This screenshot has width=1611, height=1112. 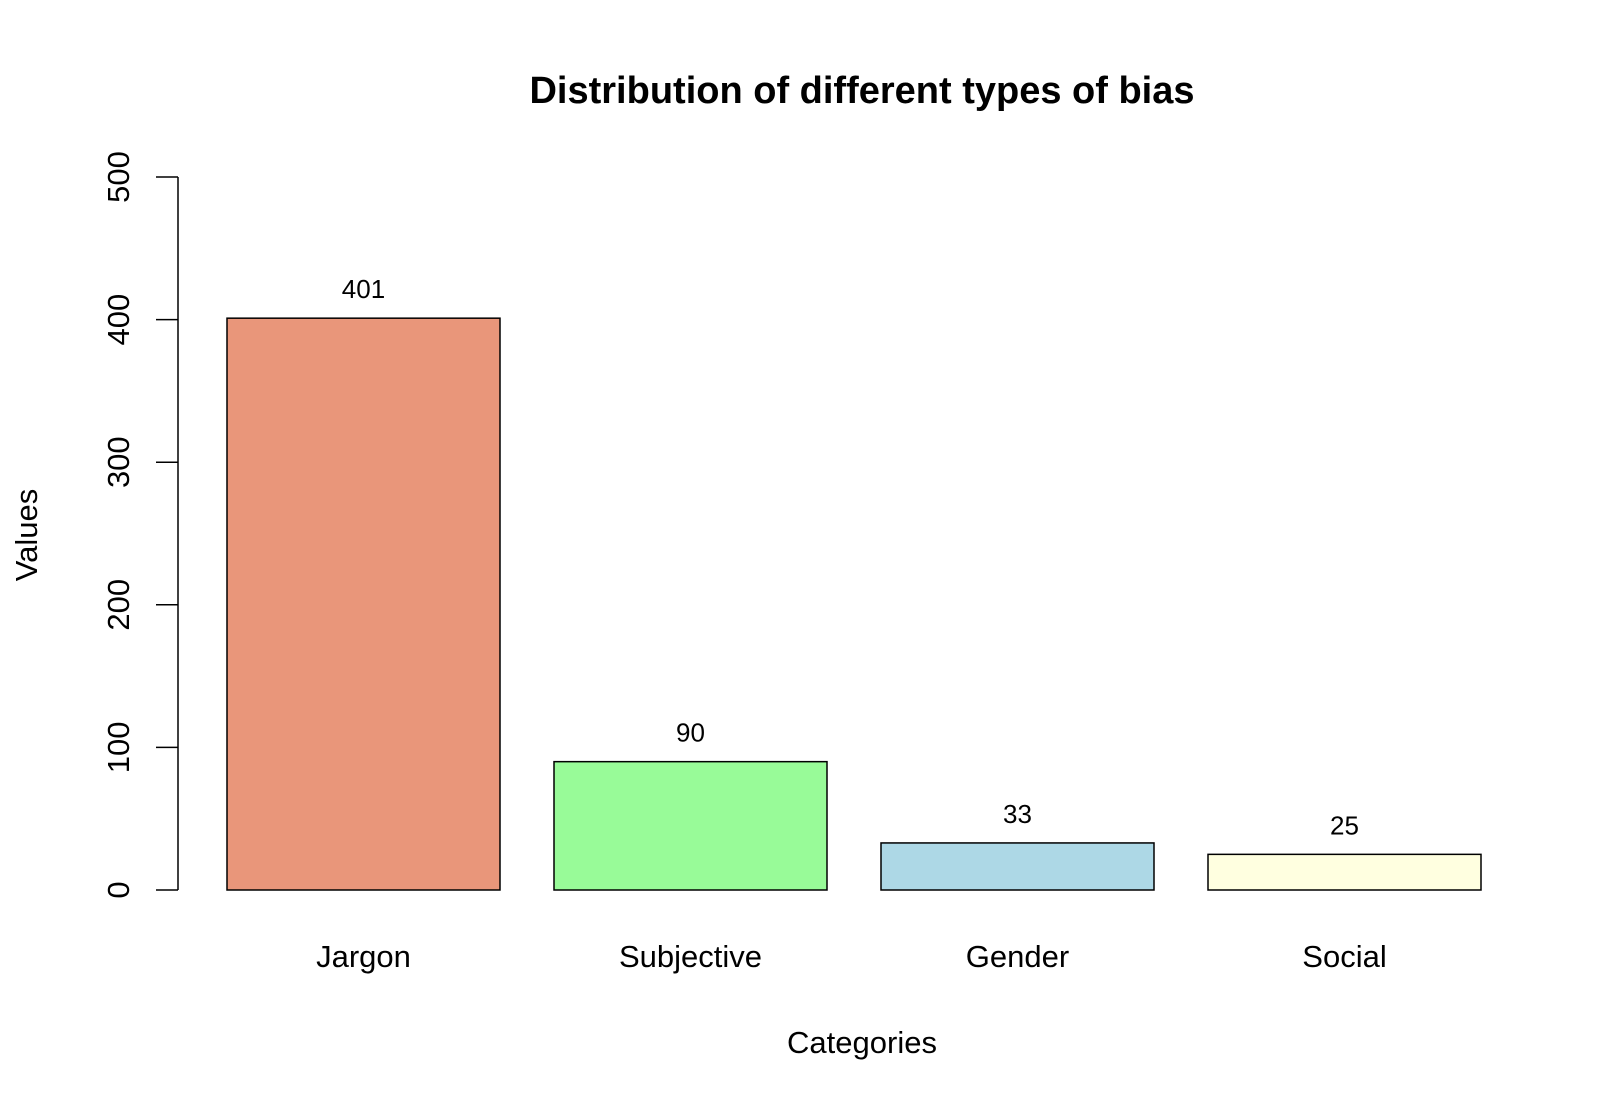 What do you see at coordinates (363, 604) in the screenshot?
I see `bar-jargon` at bounding box center [363, 604].